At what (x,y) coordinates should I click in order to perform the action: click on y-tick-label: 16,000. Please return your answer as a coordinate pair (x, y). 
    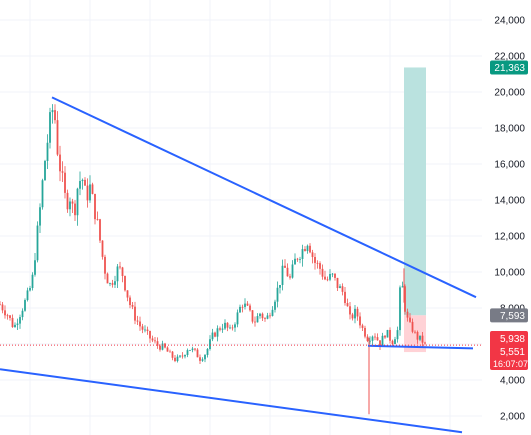
    Looking at the image, I should click on (509, 165).